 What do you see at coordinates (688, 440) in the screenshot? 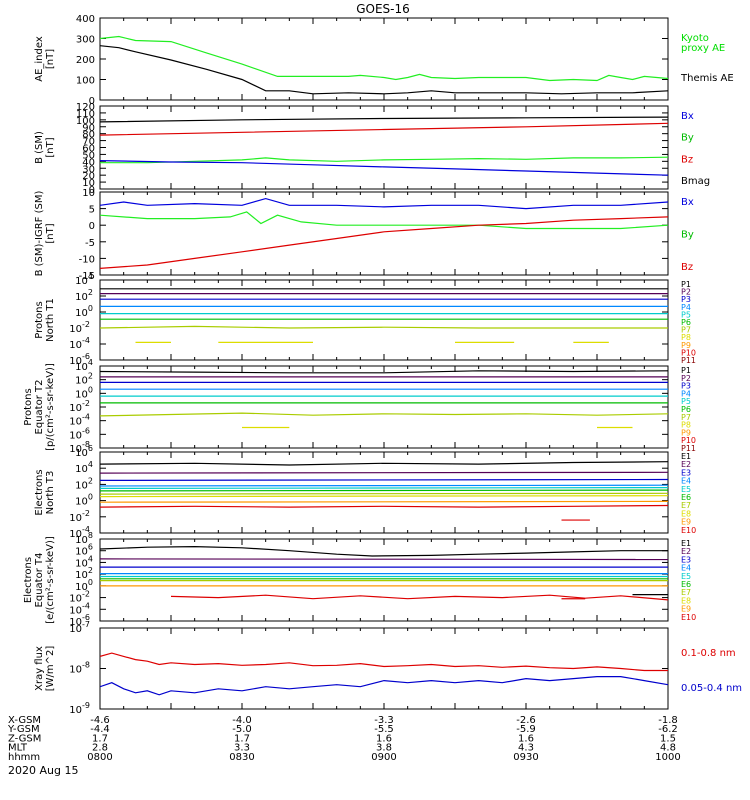
I see `legend-entry: P10` at bounding box center [688, 440].